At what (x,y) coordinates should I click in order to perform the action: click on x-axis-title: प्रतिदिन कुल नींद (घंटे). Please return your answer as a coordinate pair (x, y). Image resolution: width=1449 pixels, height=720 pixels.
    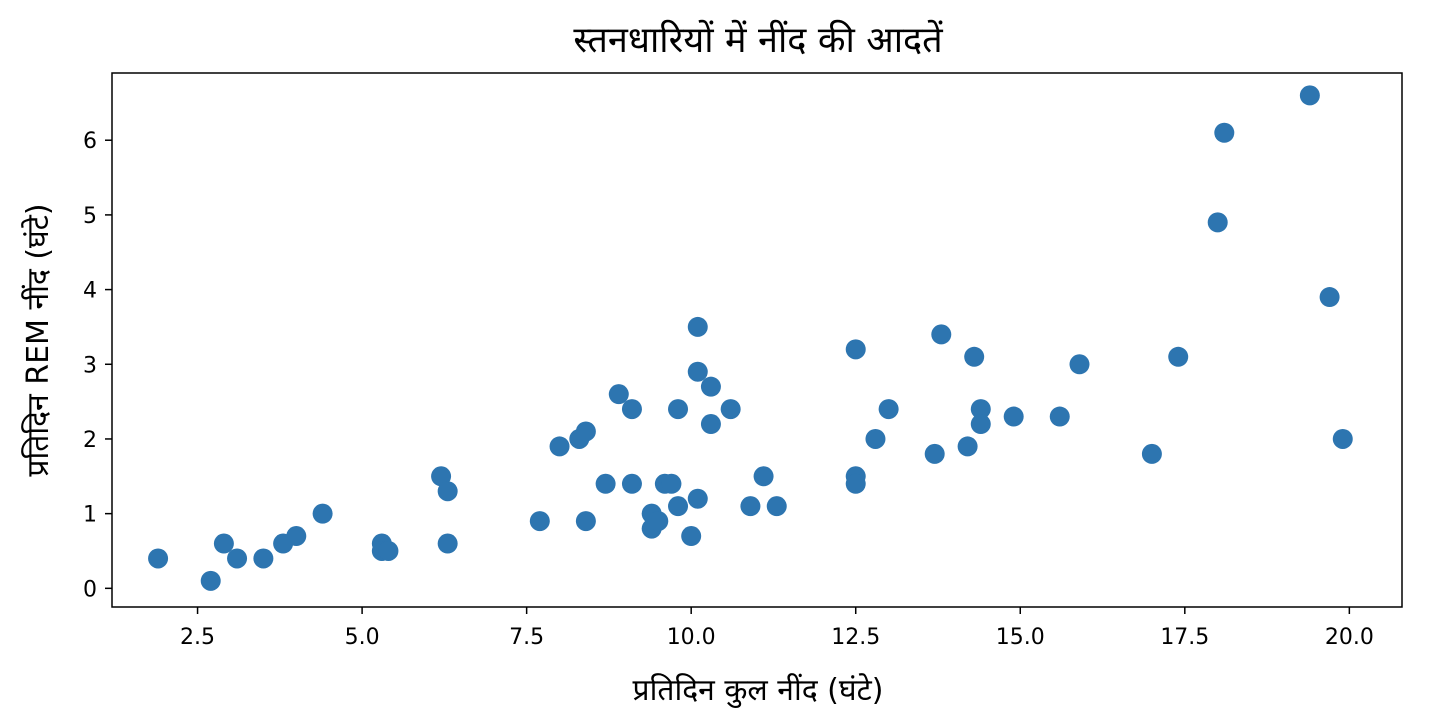
    Looking at the image, I should click on (758, 691).